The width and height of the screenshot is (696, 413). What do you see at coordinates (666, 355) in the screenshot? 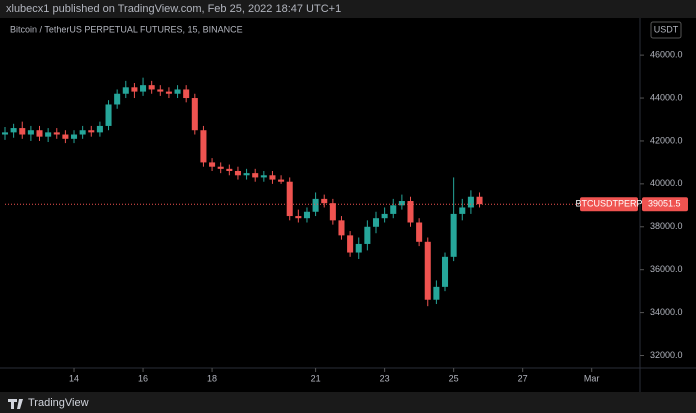
I see `y-tick-label: 32000.0` at bounding box center [666, 355].